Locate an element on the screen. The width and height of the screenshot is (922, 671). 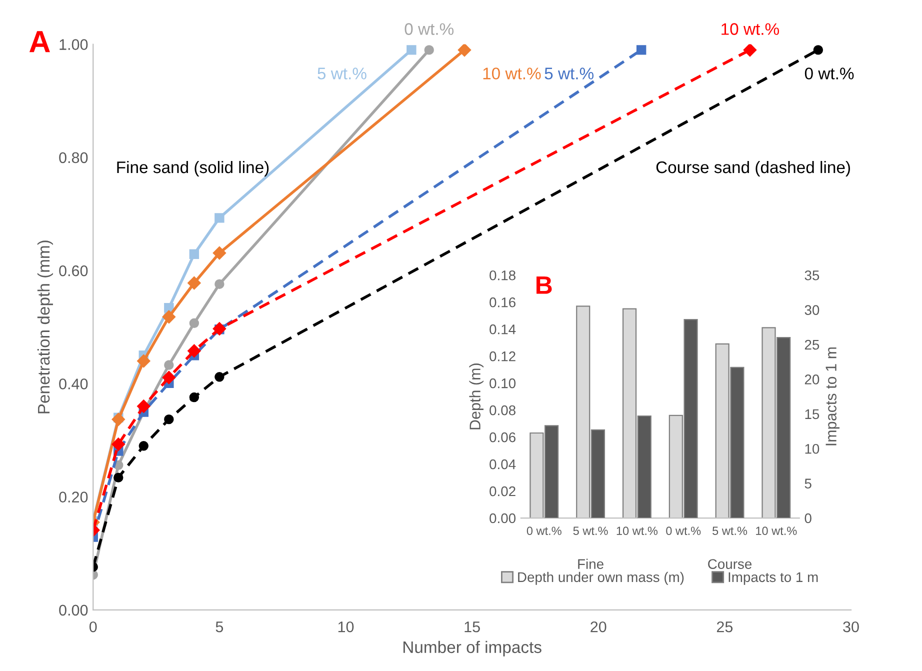
y2-axis-title: Impacts to 1 m is located at coordinates (833, 396).